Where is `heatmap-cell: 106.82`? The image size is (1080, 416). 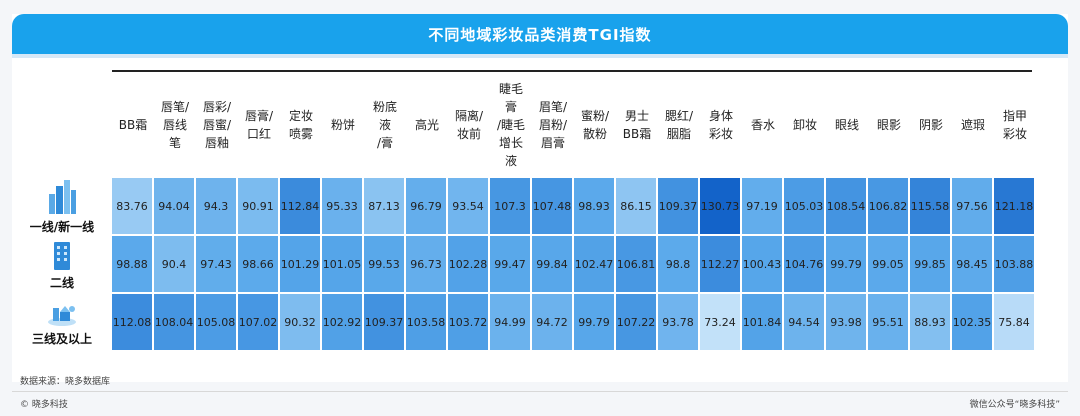
heatmap-cell: 106.82 is located at coordinates (889, 207).